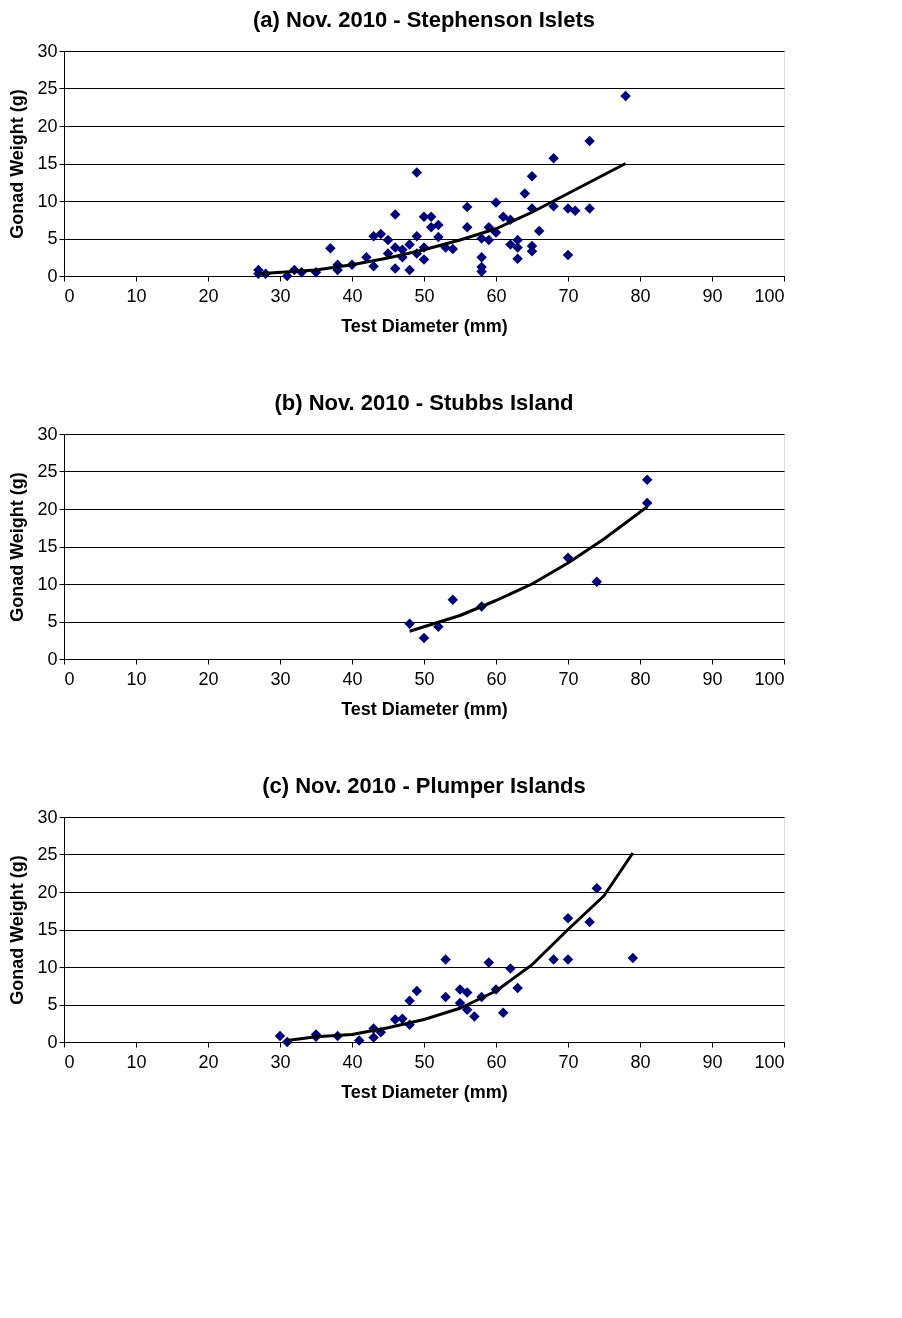  I want to click on chart-title: (c) Nov. 2010 - Plumper Islands, so click(424, 785).